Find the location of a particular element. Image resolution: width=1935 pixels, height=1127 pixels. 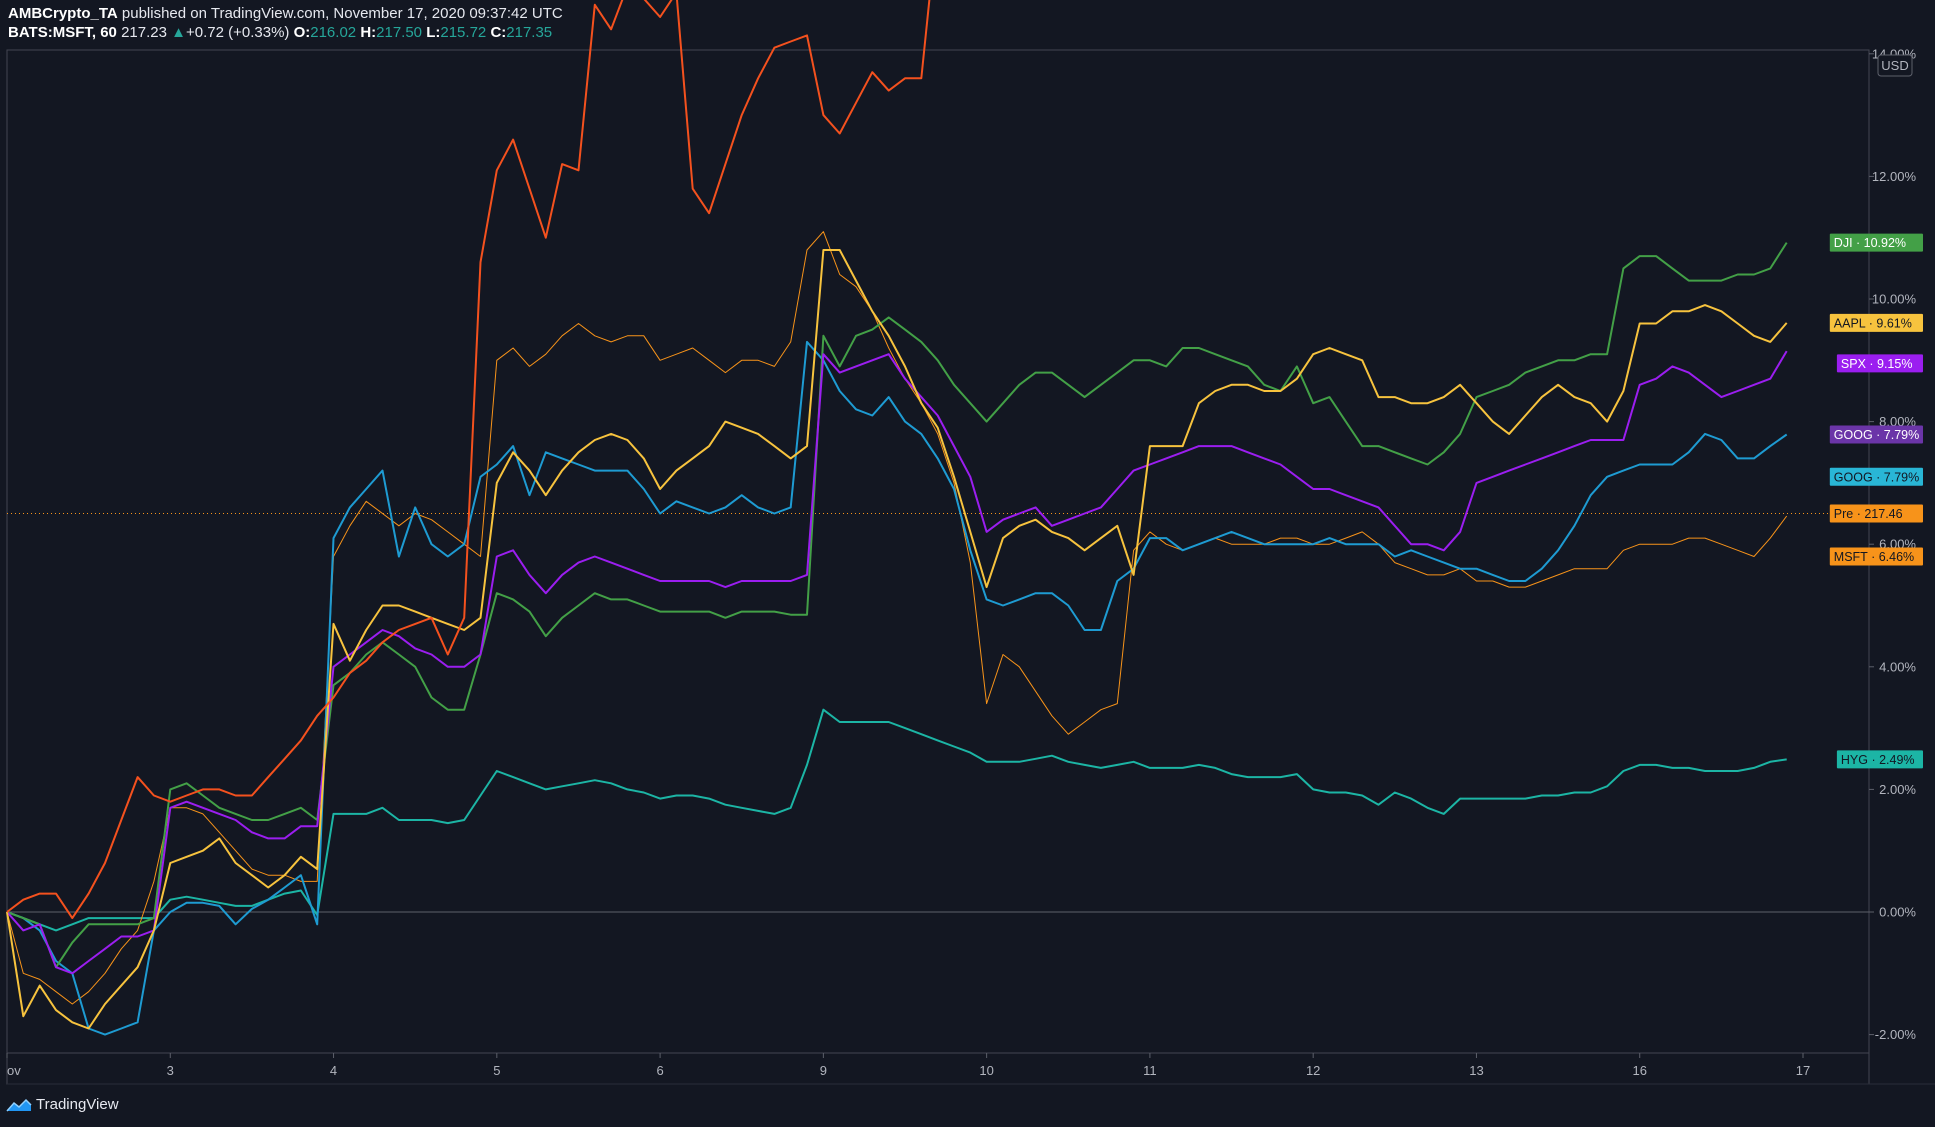

time-tick-label: 9 is located at coordinates (823, 1070).